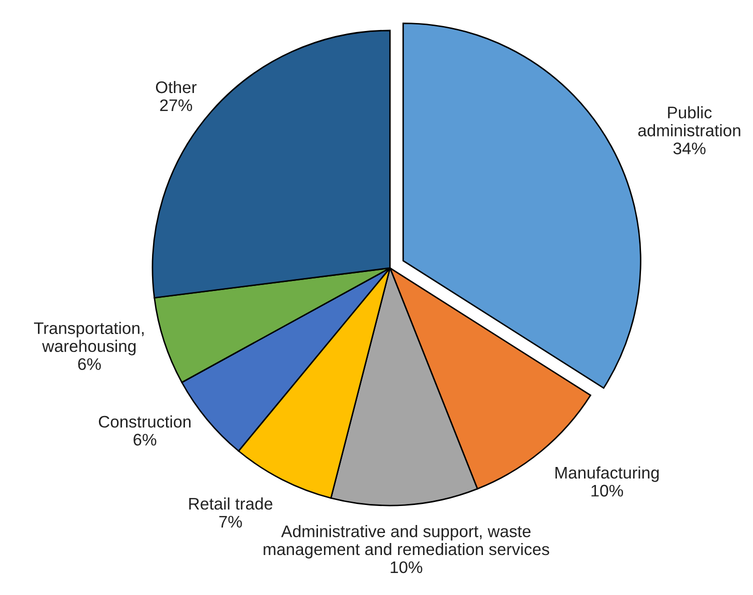 This screenshot has height=595, width=753. I want to click on slice-label: Other, so click(176, 87).